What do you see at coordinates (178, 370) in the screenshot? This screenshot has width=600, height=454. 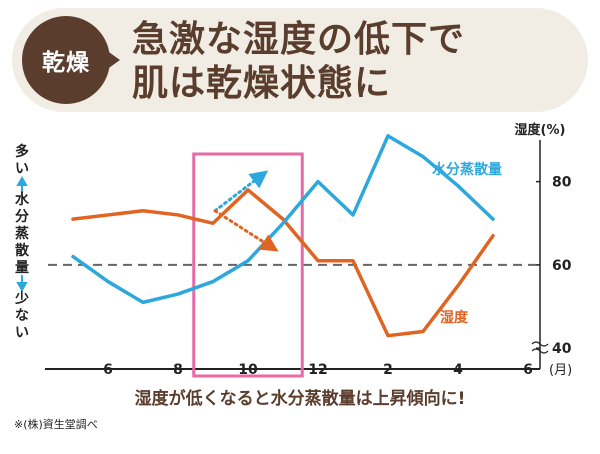 I see `x-tick-label: 8` at bounding box center [178, 370].